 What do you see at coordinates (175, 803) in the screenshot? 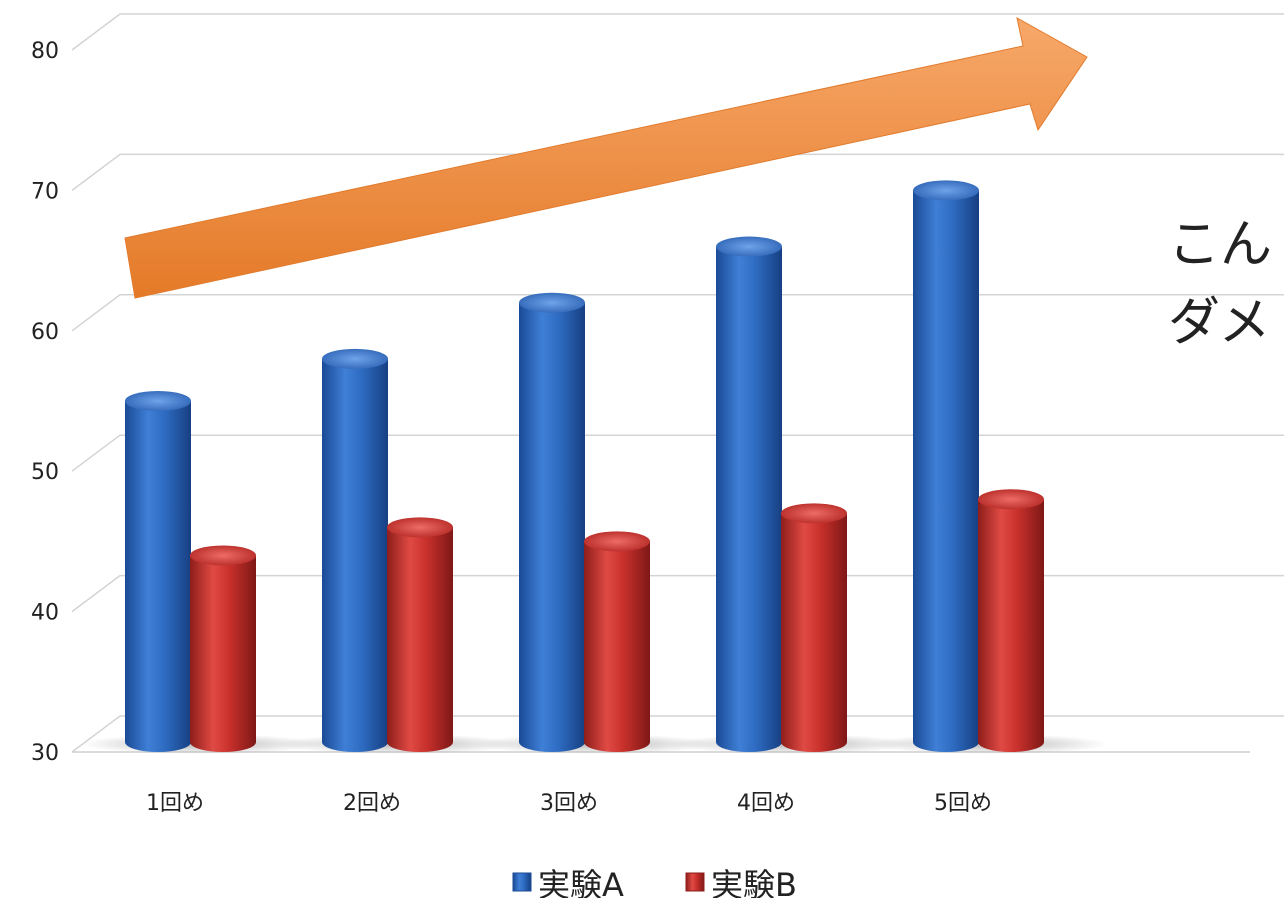
I see `x-tick-label: 1回め` at bounding box center [175, 803].